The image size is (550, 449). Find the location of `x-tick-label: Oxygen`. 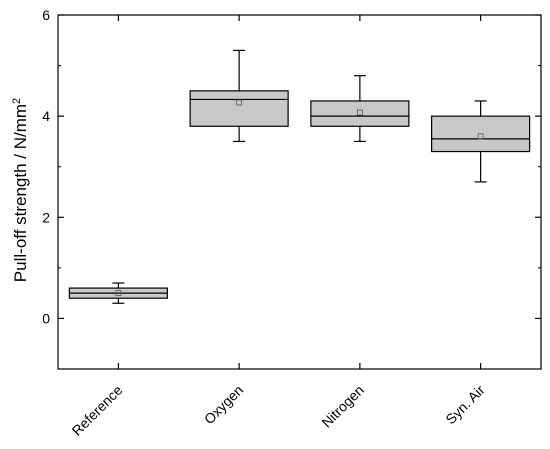

x-tick-label: Oxygen is located at coordinates (223, 404).